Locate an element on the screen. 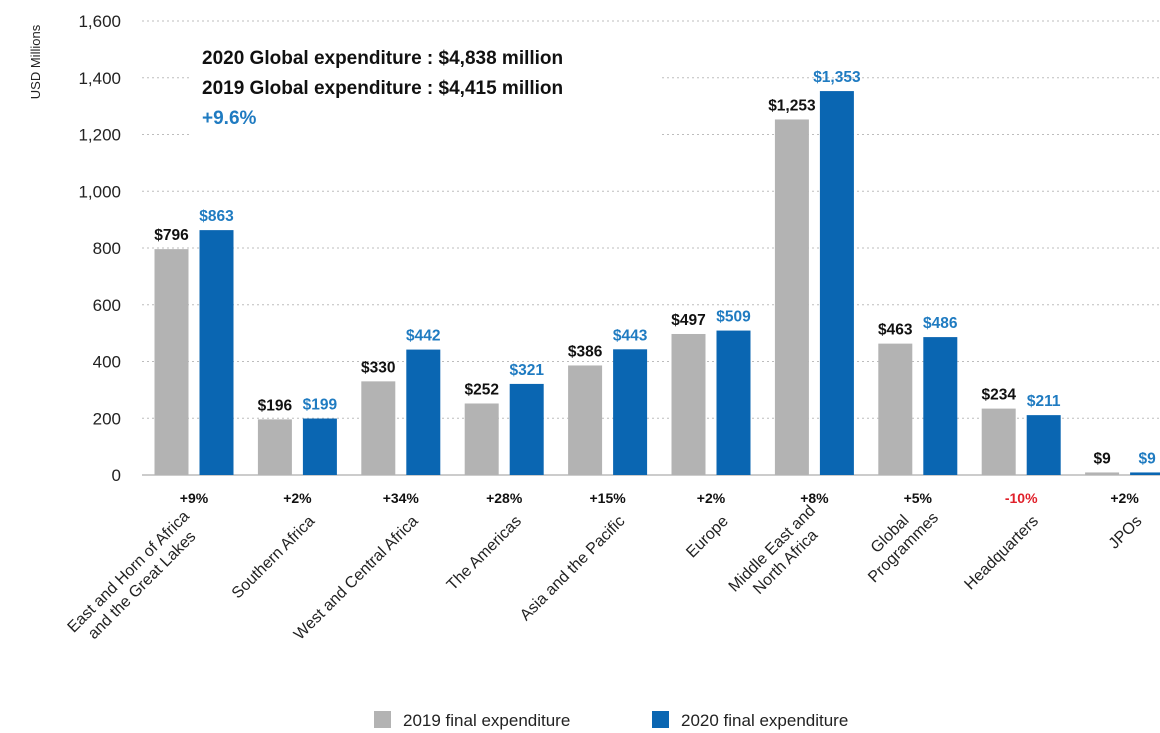 This screenshot has width=1160, height=733. y-tick-label: 0 is located at coordinates (116, 475).